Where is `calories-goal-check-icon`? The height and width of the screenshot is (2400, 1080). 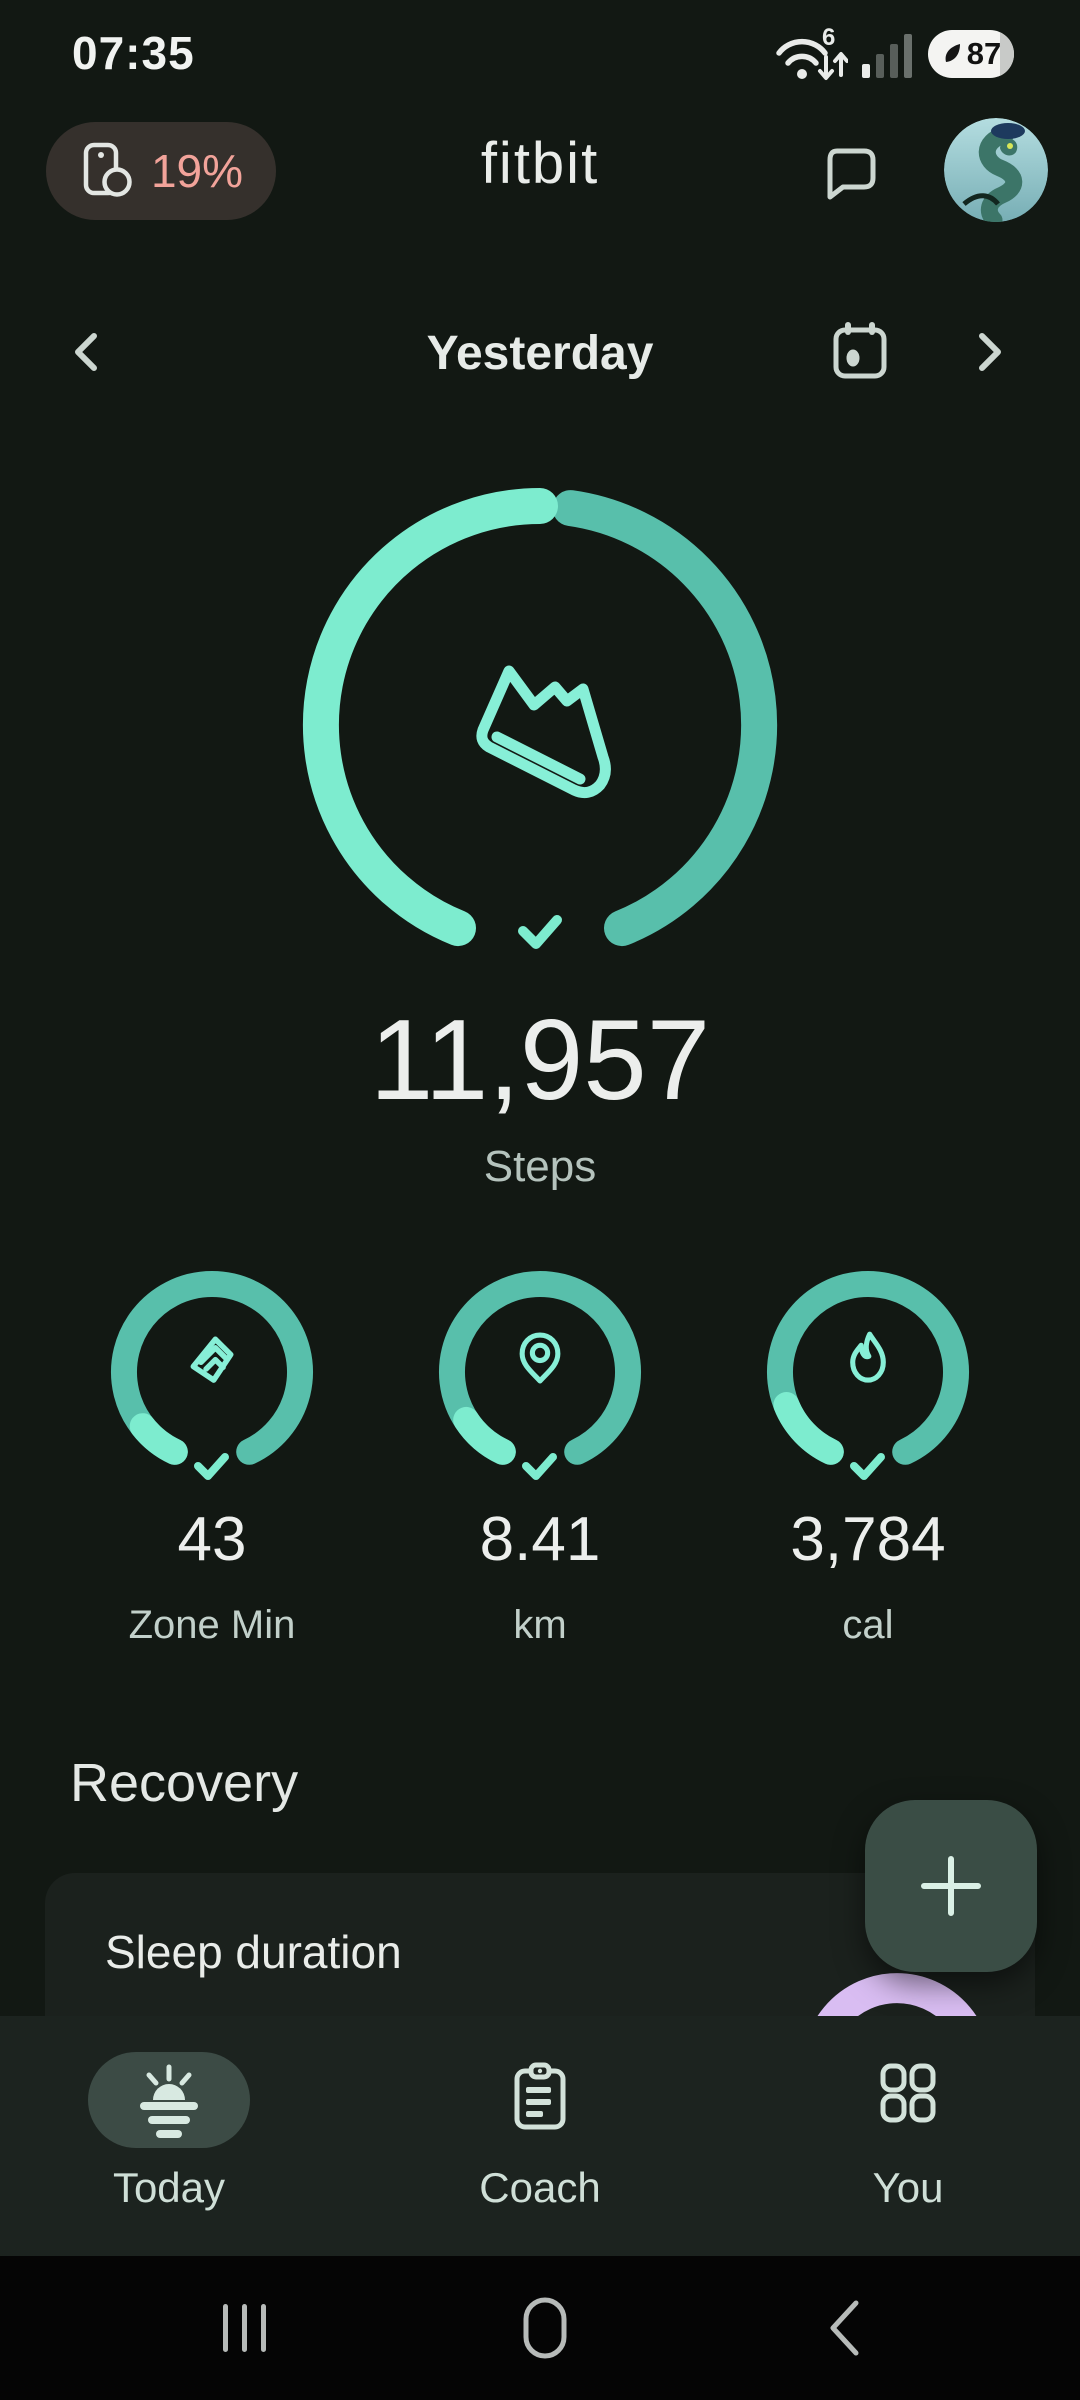
calories-goal-check-icon is located at coordinates (867, 1466).